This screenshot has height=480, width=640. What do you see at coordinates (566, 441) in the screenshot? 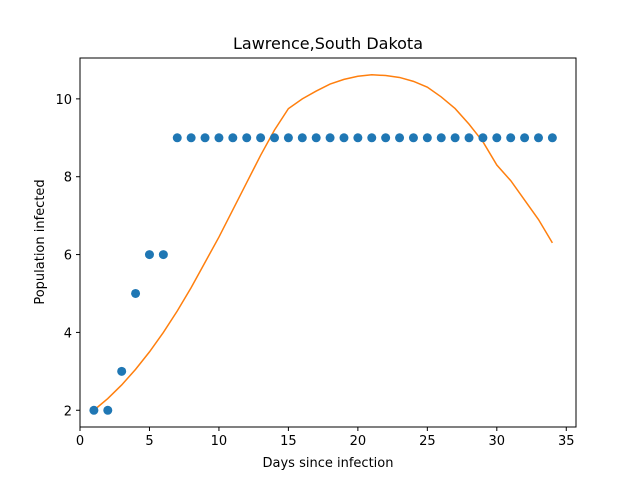
I see `x-tick-label: 35` at bounding box center [566, 441].